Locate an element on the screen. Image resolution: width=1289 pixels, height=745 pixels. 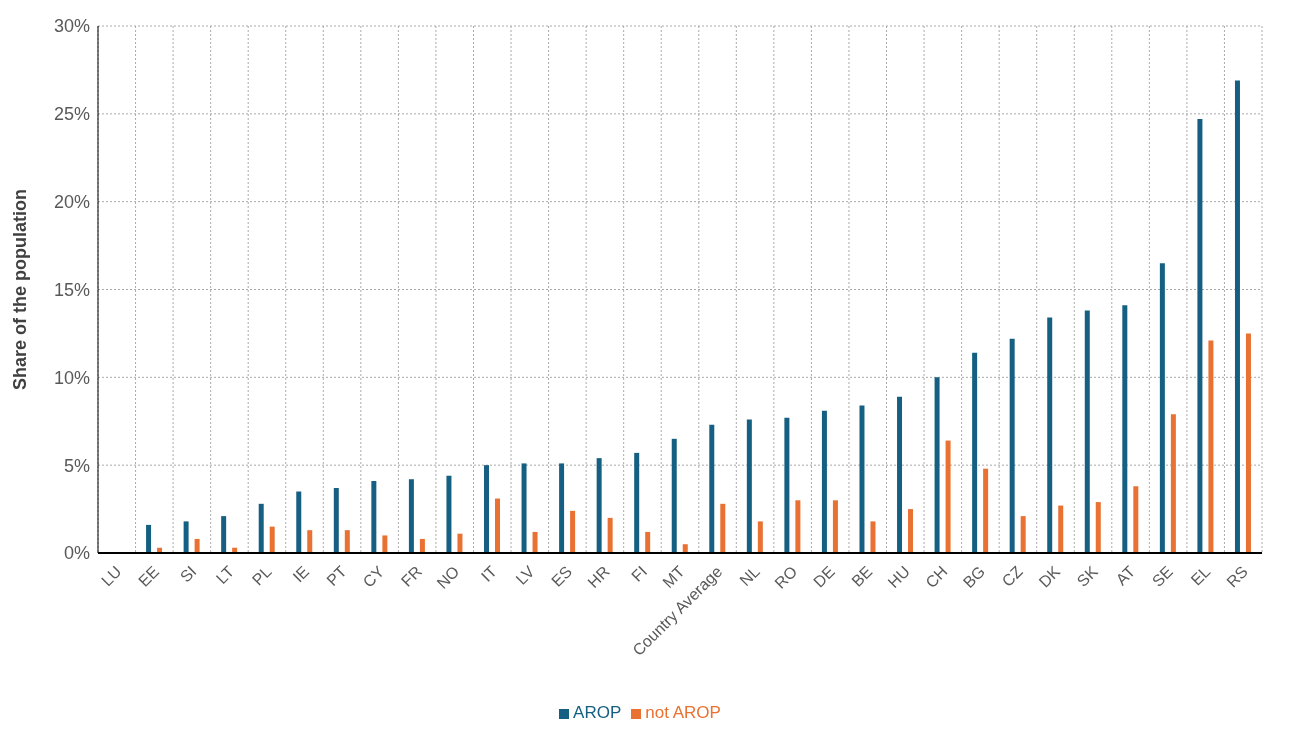
x-tick-label: EE is located at coordinates (148, 576).